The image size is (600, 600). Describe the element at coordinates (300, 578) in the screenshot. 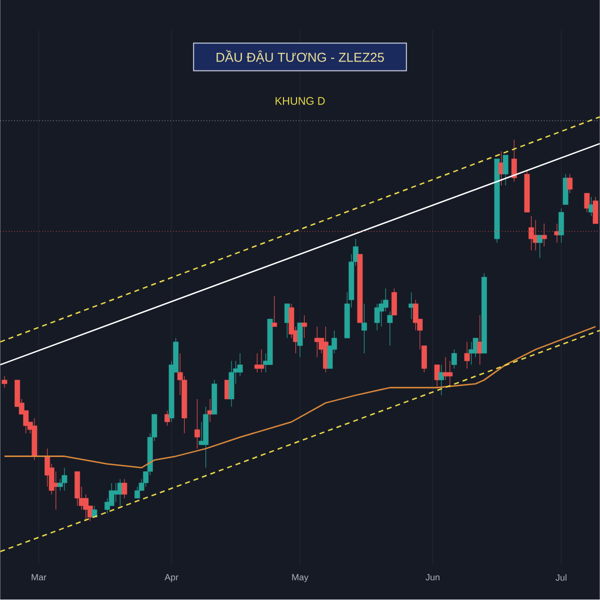

I see `x-tick-label: May` at that location.